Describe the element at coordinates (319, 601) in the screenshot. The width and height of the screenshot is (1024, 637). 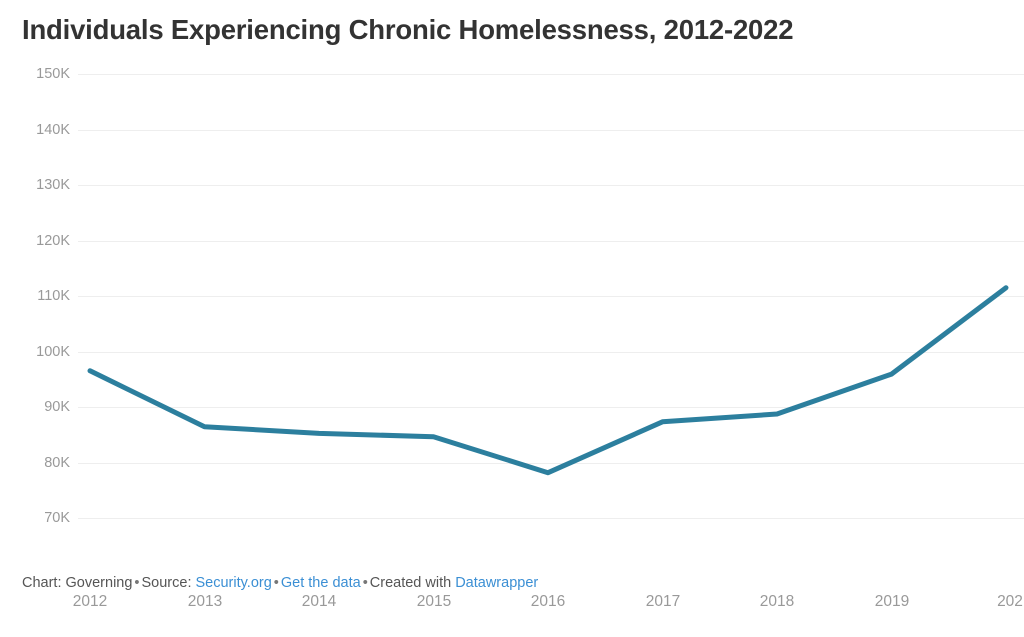
I see `x-axis-tick-2014: 2014` at that location.